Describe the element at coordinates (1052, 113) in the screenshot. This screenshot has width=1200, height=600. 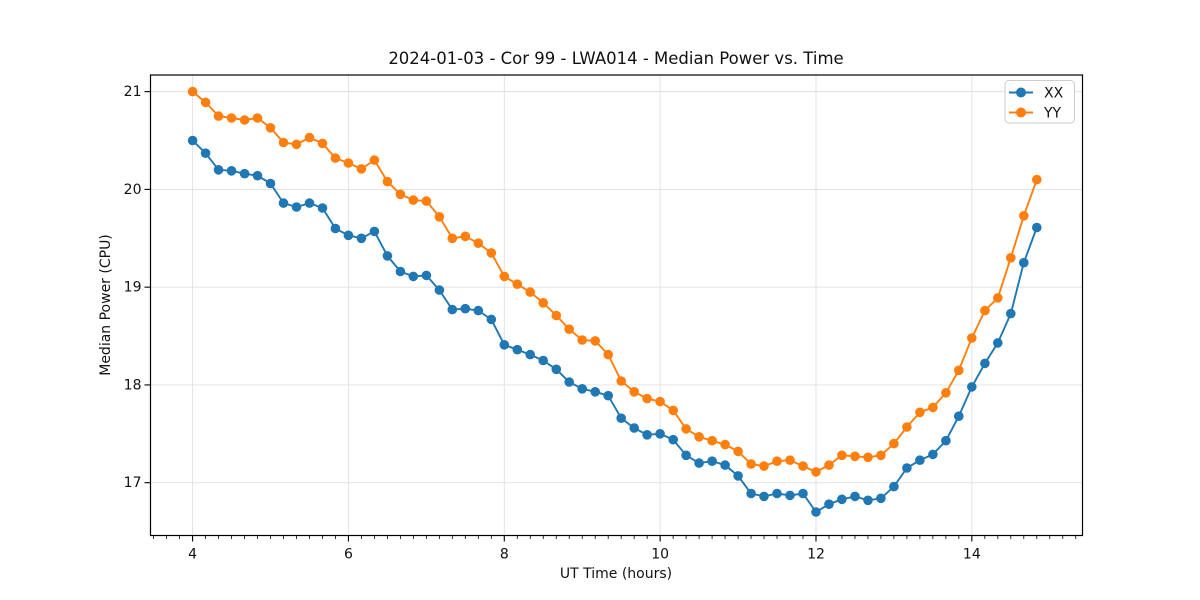
I see `legend-label-yy: YY` at that location.